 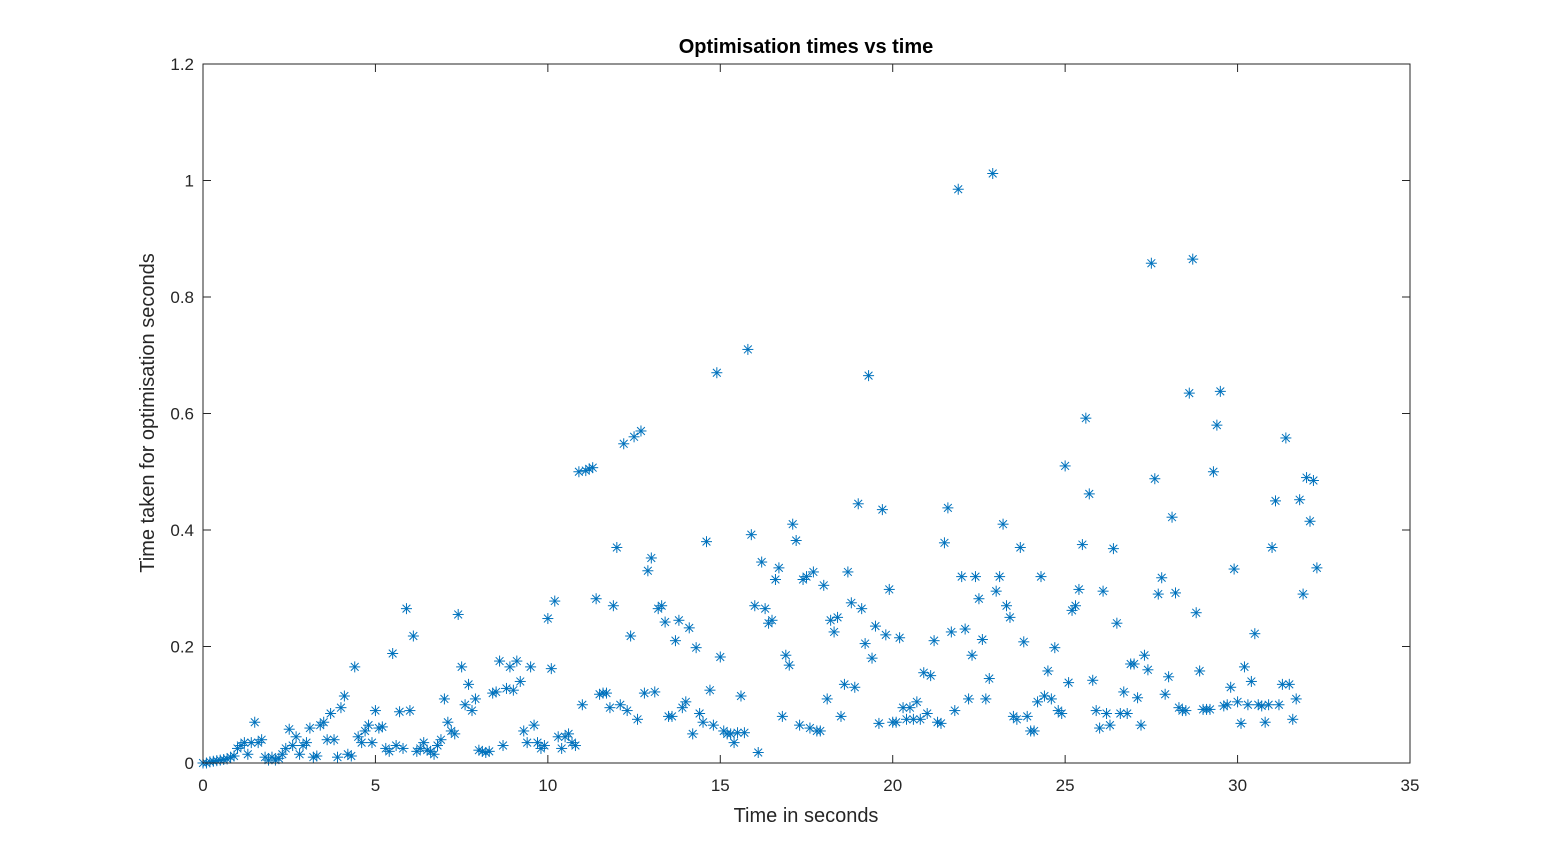 I want to click on y-tick-label: 0.4, so click(x=182, y=530).